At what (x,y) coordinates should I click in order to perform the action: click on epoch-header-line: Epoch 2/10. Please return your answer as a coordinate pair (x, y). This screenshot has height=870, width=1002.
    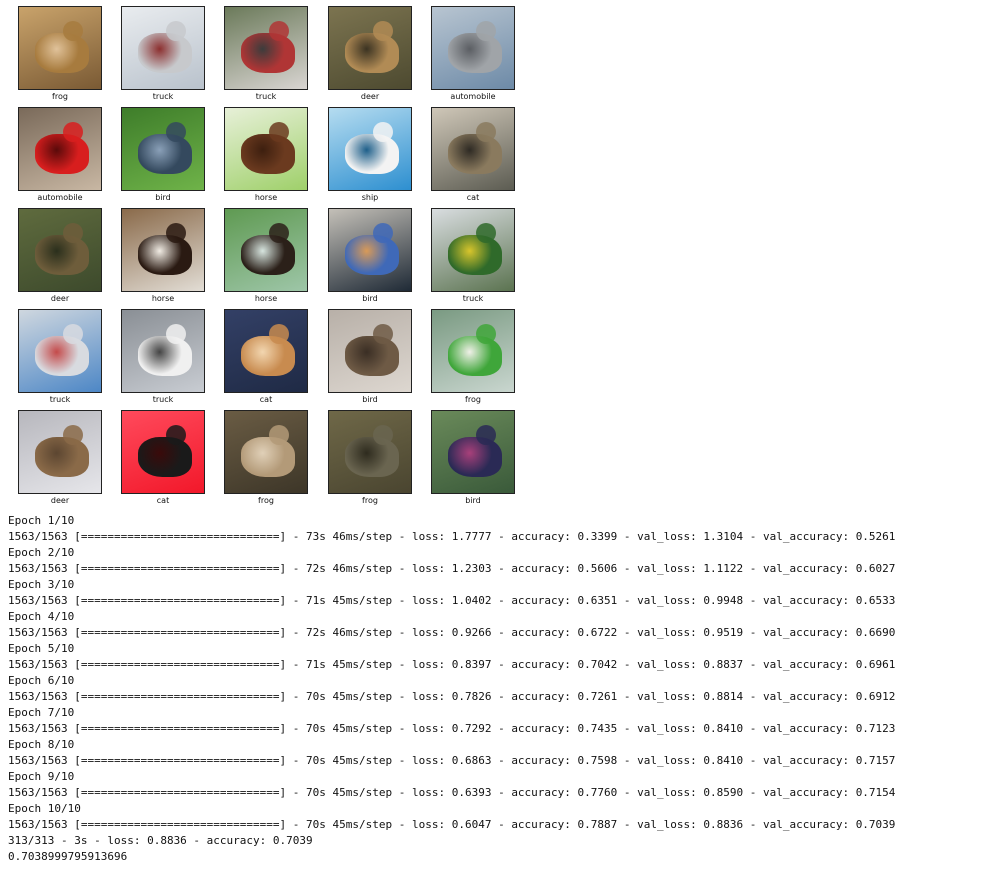
    Looking at the image, I should click on (41, 552).